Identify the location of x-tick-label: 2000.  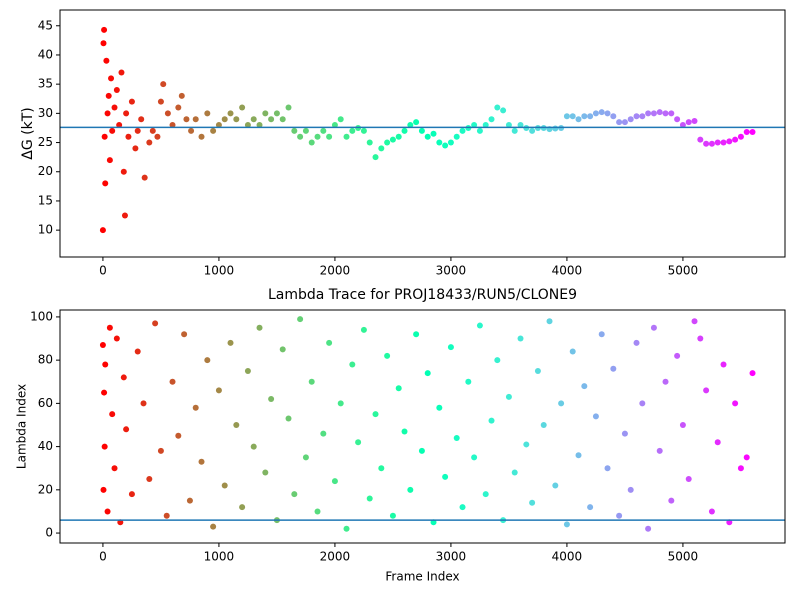
(335, 557).